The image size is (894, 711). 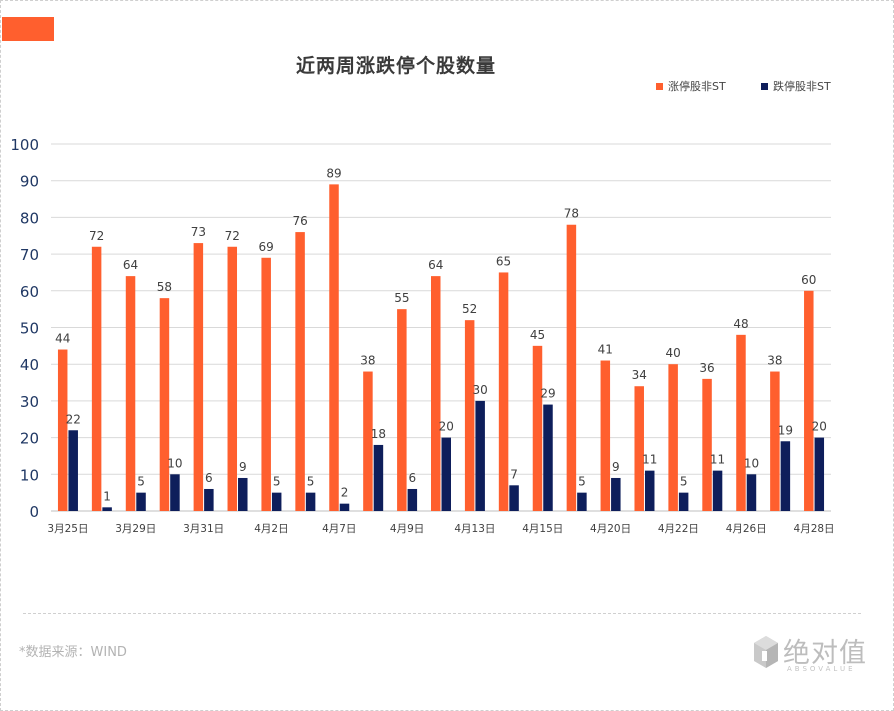 I want to click on logo-subtext: ABSOVALUE, so click(x=821, y=669).